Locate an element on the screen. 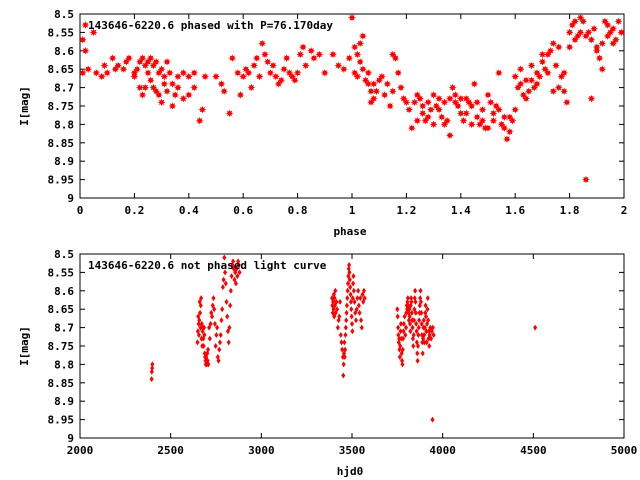  chart-title: 143646-6220.6 not phased light curve is located at coordinates (207, 265).